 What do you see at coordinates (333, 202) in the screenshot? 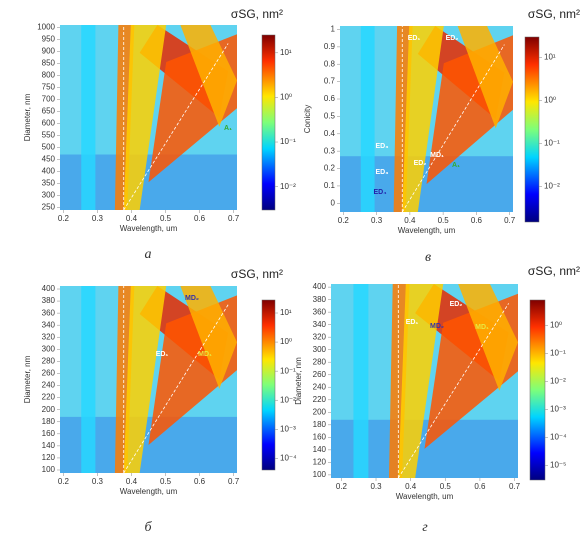
I see `y-tick-label: 0` at bounding box center [333, 202].